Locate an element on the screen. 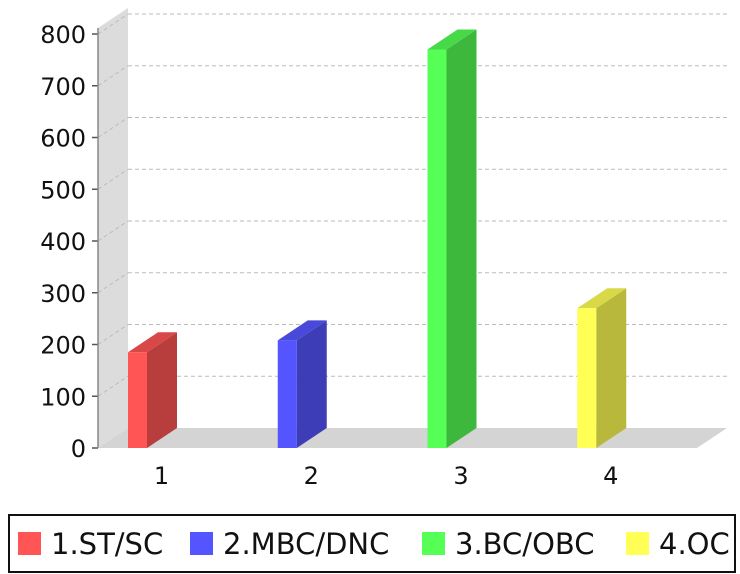  floor is located at coordinates (412, 438).